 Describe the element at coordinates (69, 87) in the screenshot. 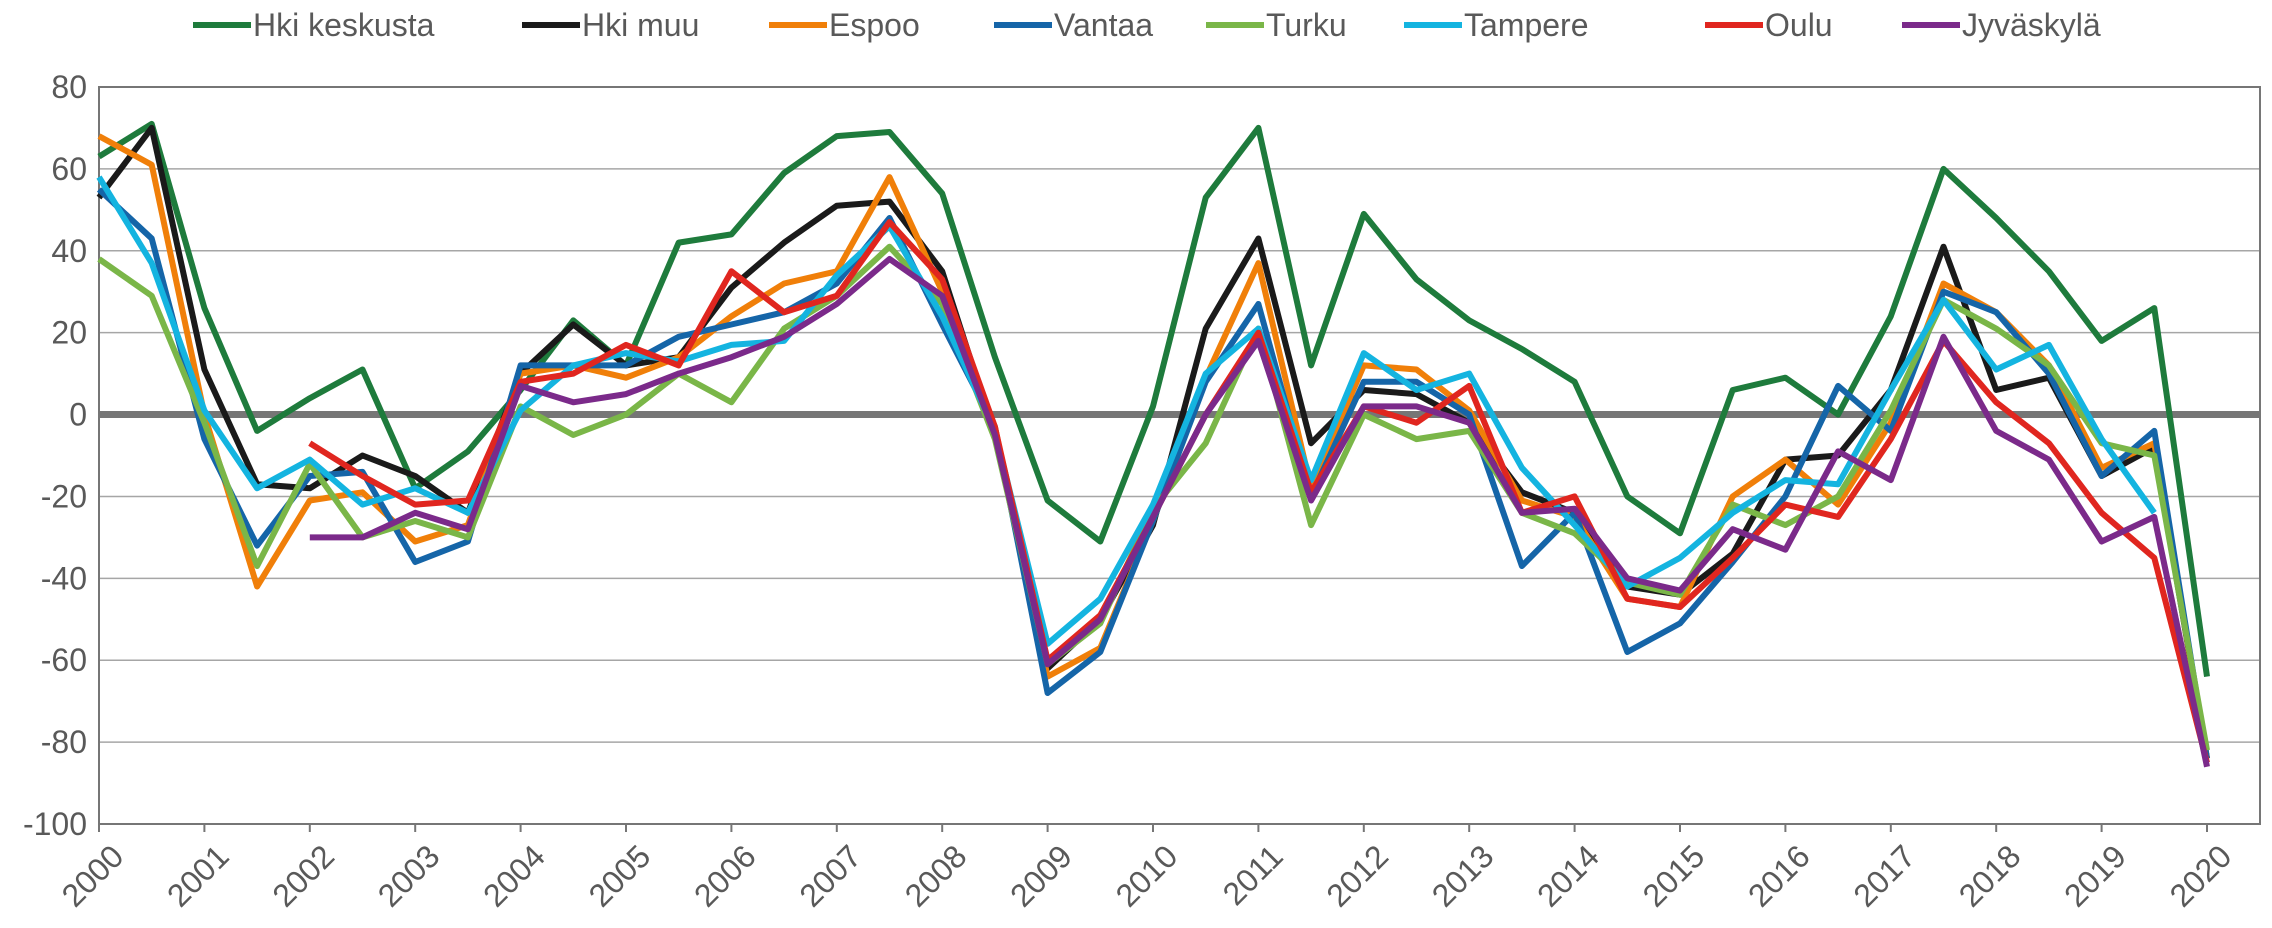

I see `y-tick-label: 80` at that location.